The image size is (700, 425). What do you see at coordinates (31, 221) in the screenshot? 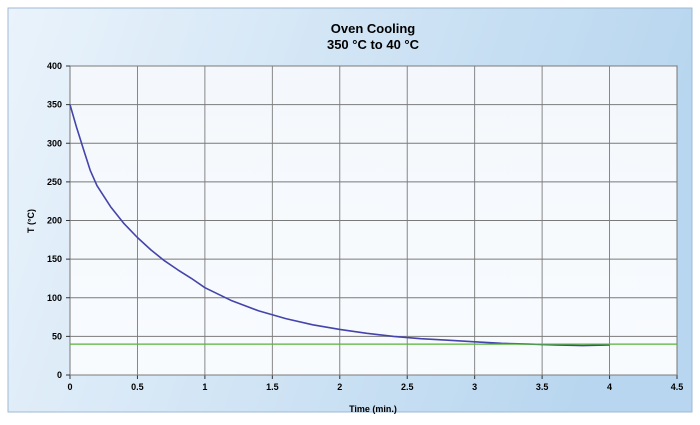
I see `y-axis-label: T (°C)` at bounding box center [31, 221].